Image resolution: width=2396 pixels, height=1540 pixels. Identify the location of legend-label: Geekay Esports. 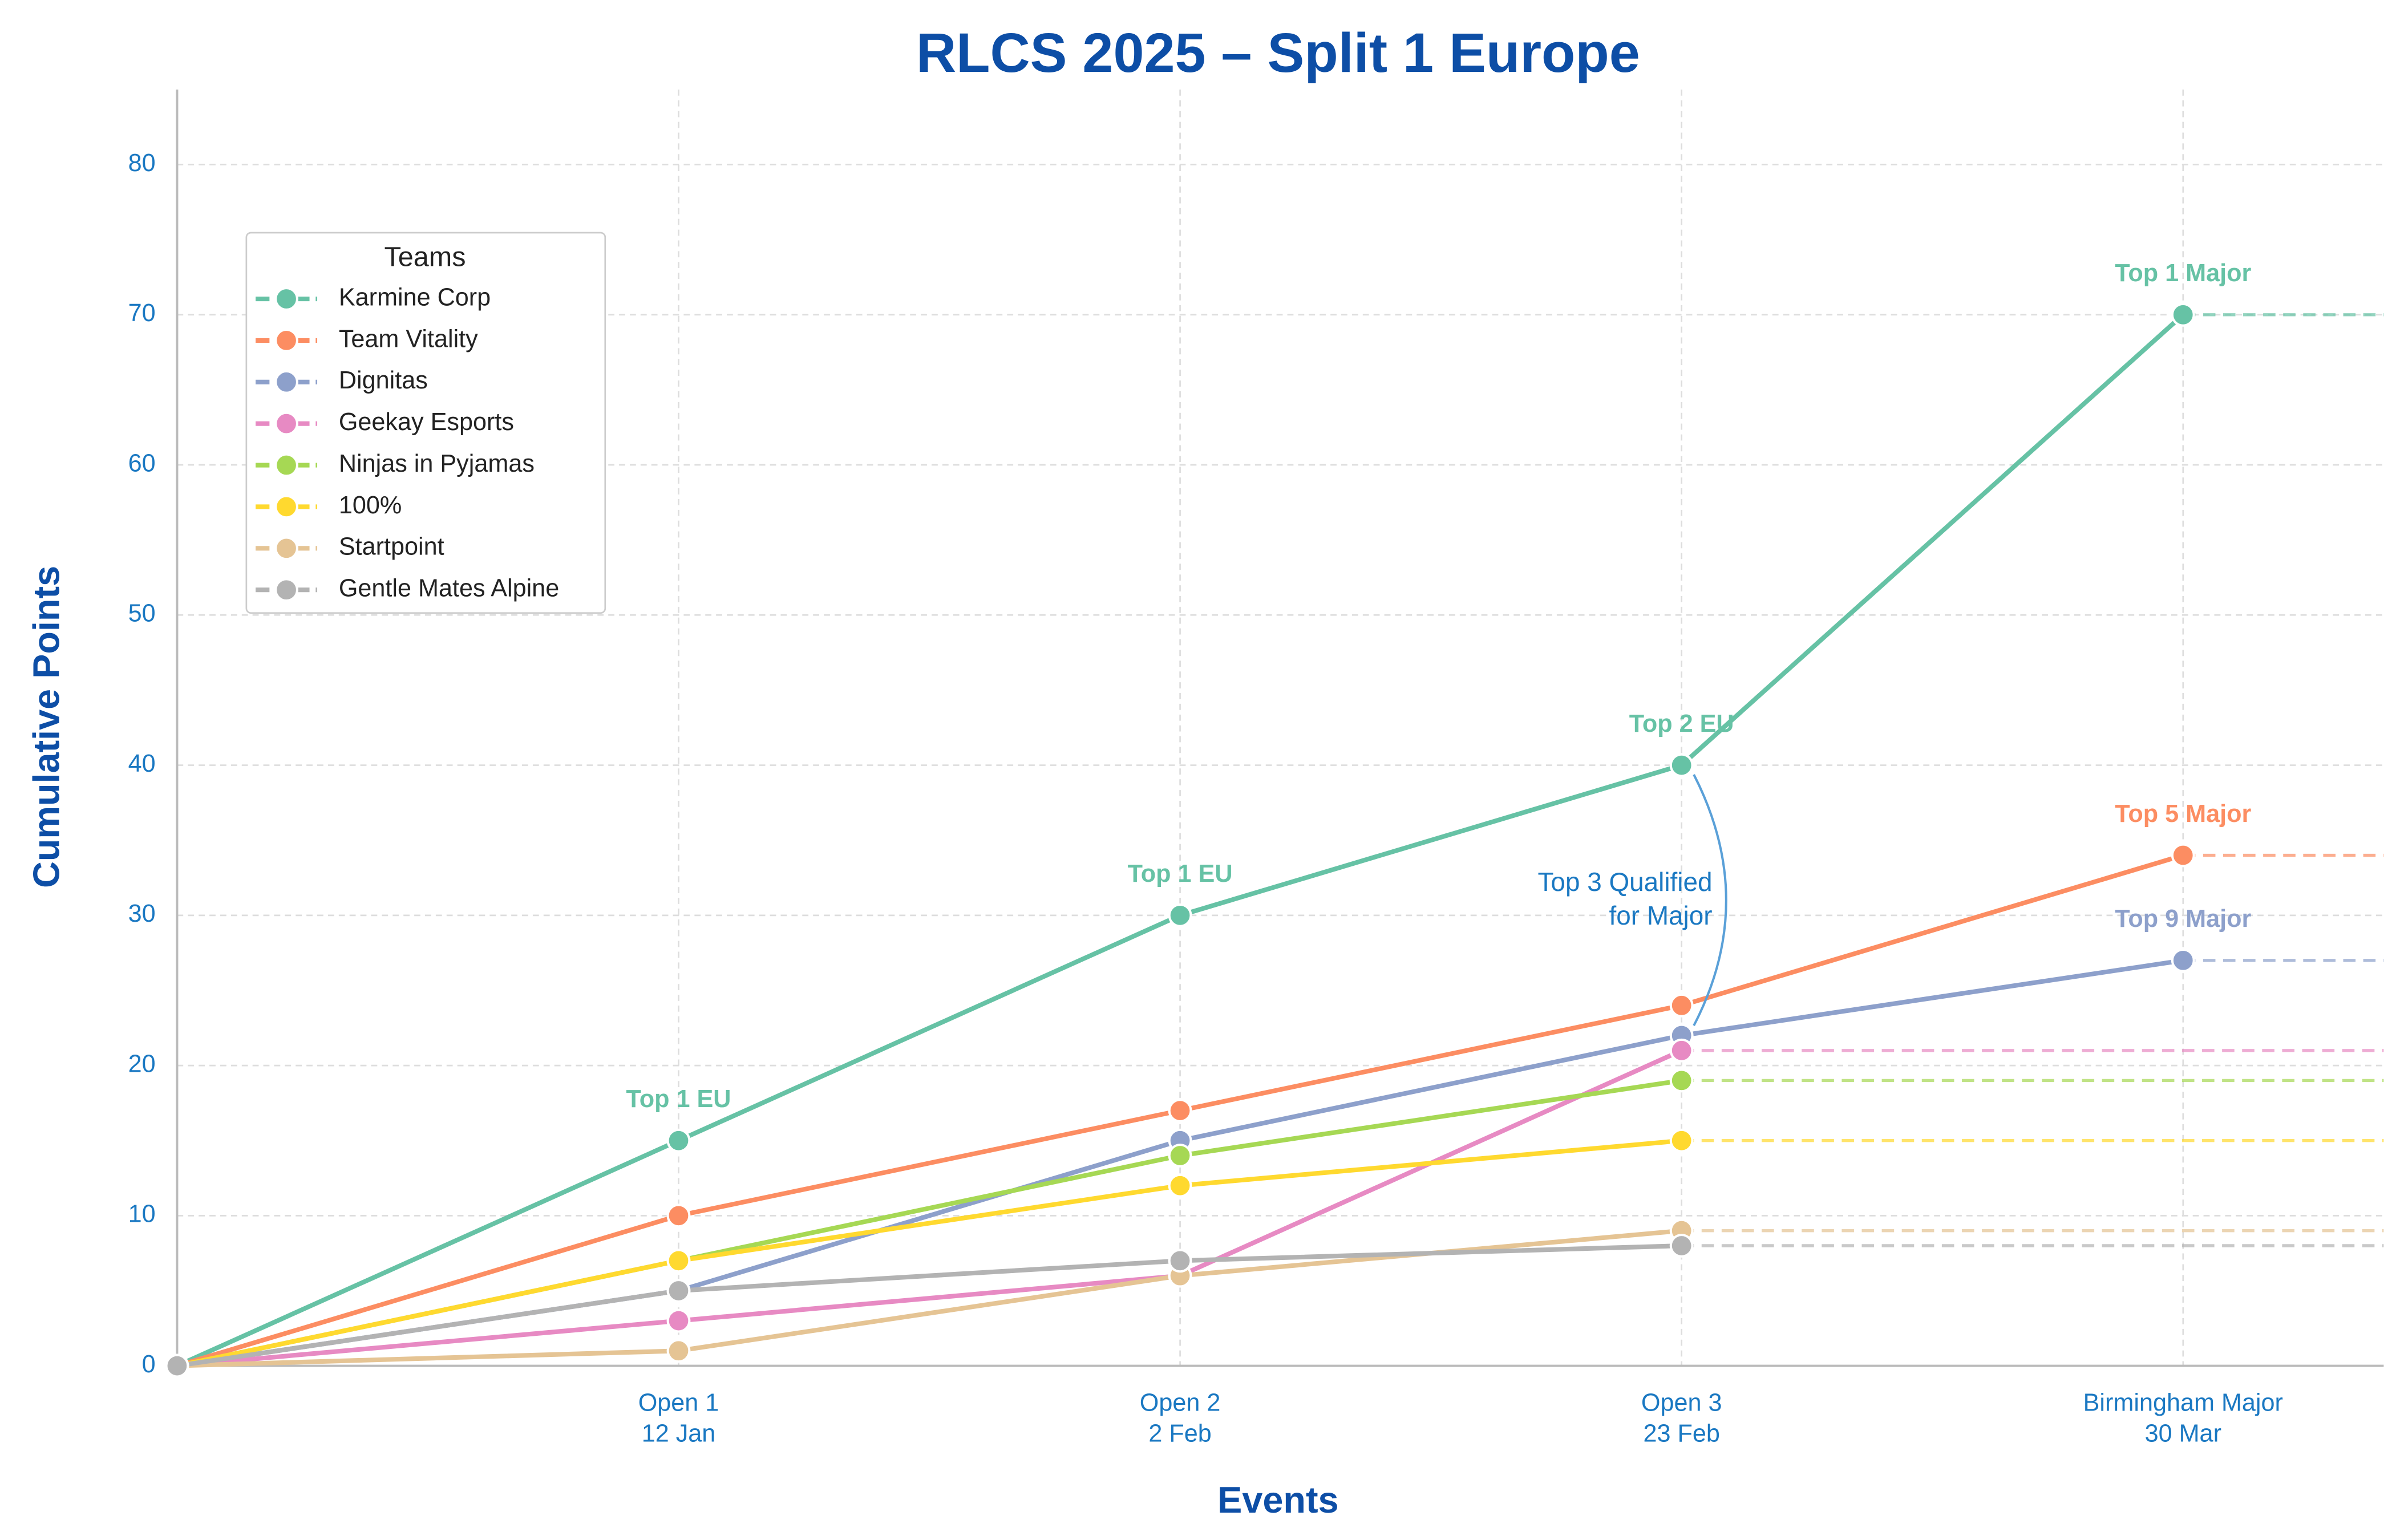
(426, 422).